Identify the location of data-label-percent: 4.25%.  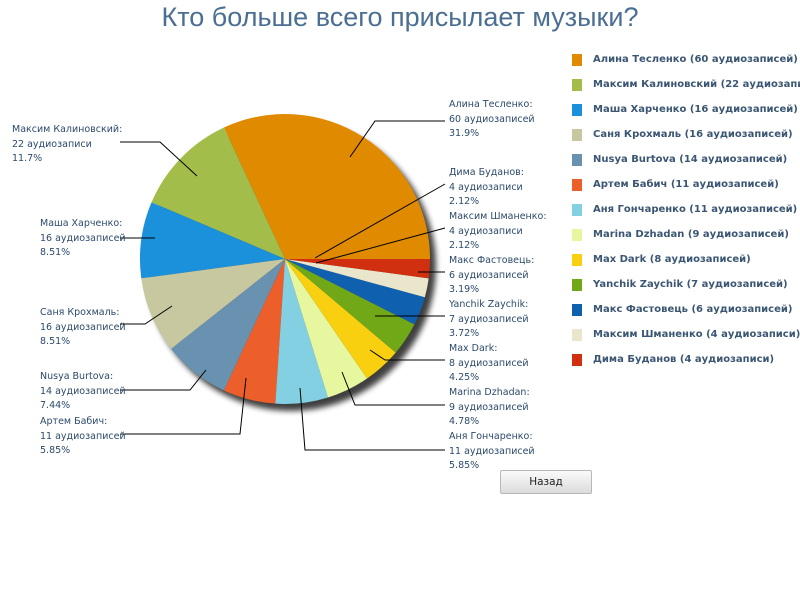
(464, 377).